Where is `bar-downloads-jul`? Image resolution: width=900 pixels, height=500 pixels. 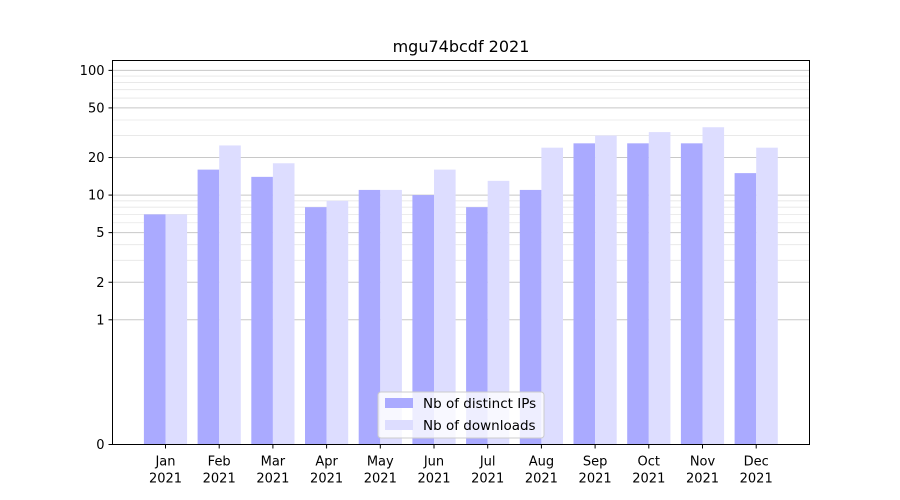 bar-downloads-jul is located at coordinates (498, 312).